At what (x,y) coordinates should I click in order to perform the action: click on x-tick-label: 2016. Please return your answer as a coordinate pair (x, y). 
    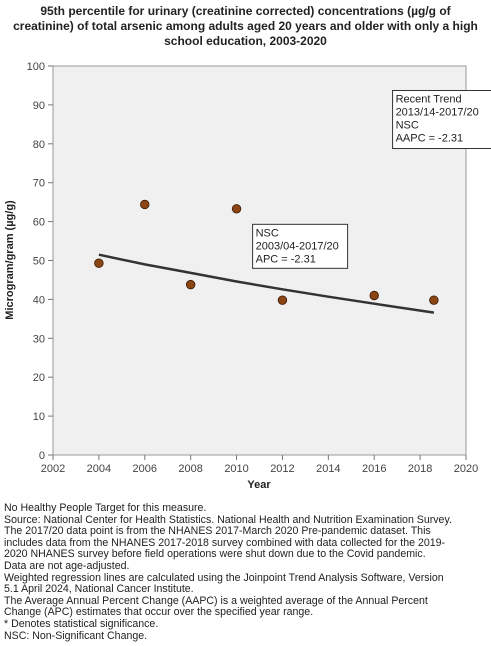
    Looking at the image, I should click on (374, 469).